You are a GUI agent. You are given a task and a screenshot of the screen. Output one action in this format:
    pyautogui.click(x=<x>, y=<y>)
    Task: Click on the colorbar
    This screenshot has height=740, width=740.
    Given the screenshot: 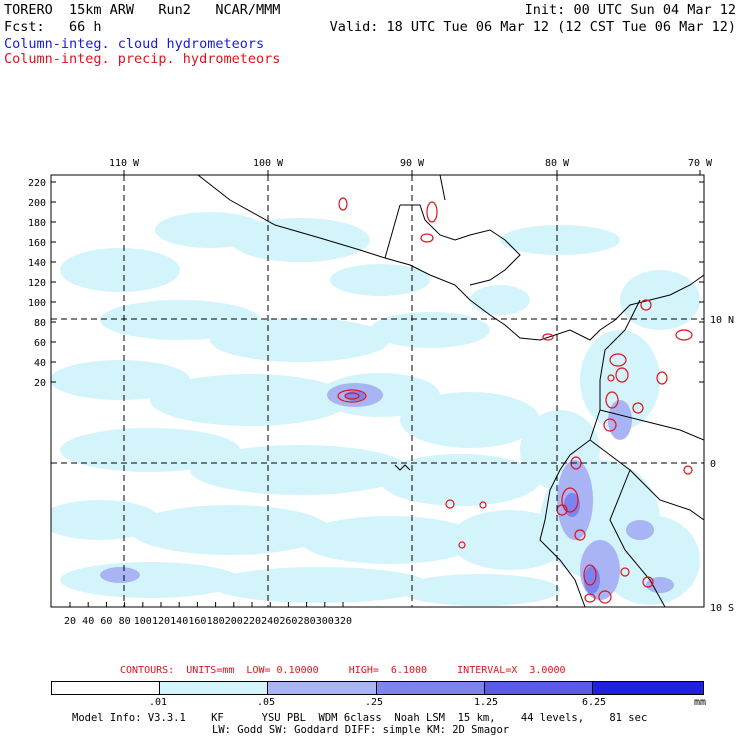 What is the action you would take?
    pyautogui.click(x=377, y=688)
    